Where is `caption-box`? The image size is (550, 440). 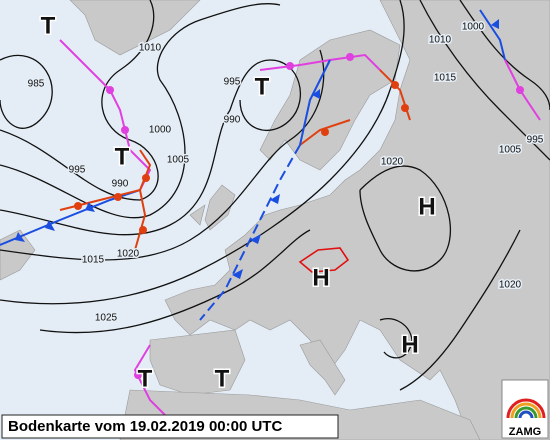
caption-box is located at coordinates (170, 426).